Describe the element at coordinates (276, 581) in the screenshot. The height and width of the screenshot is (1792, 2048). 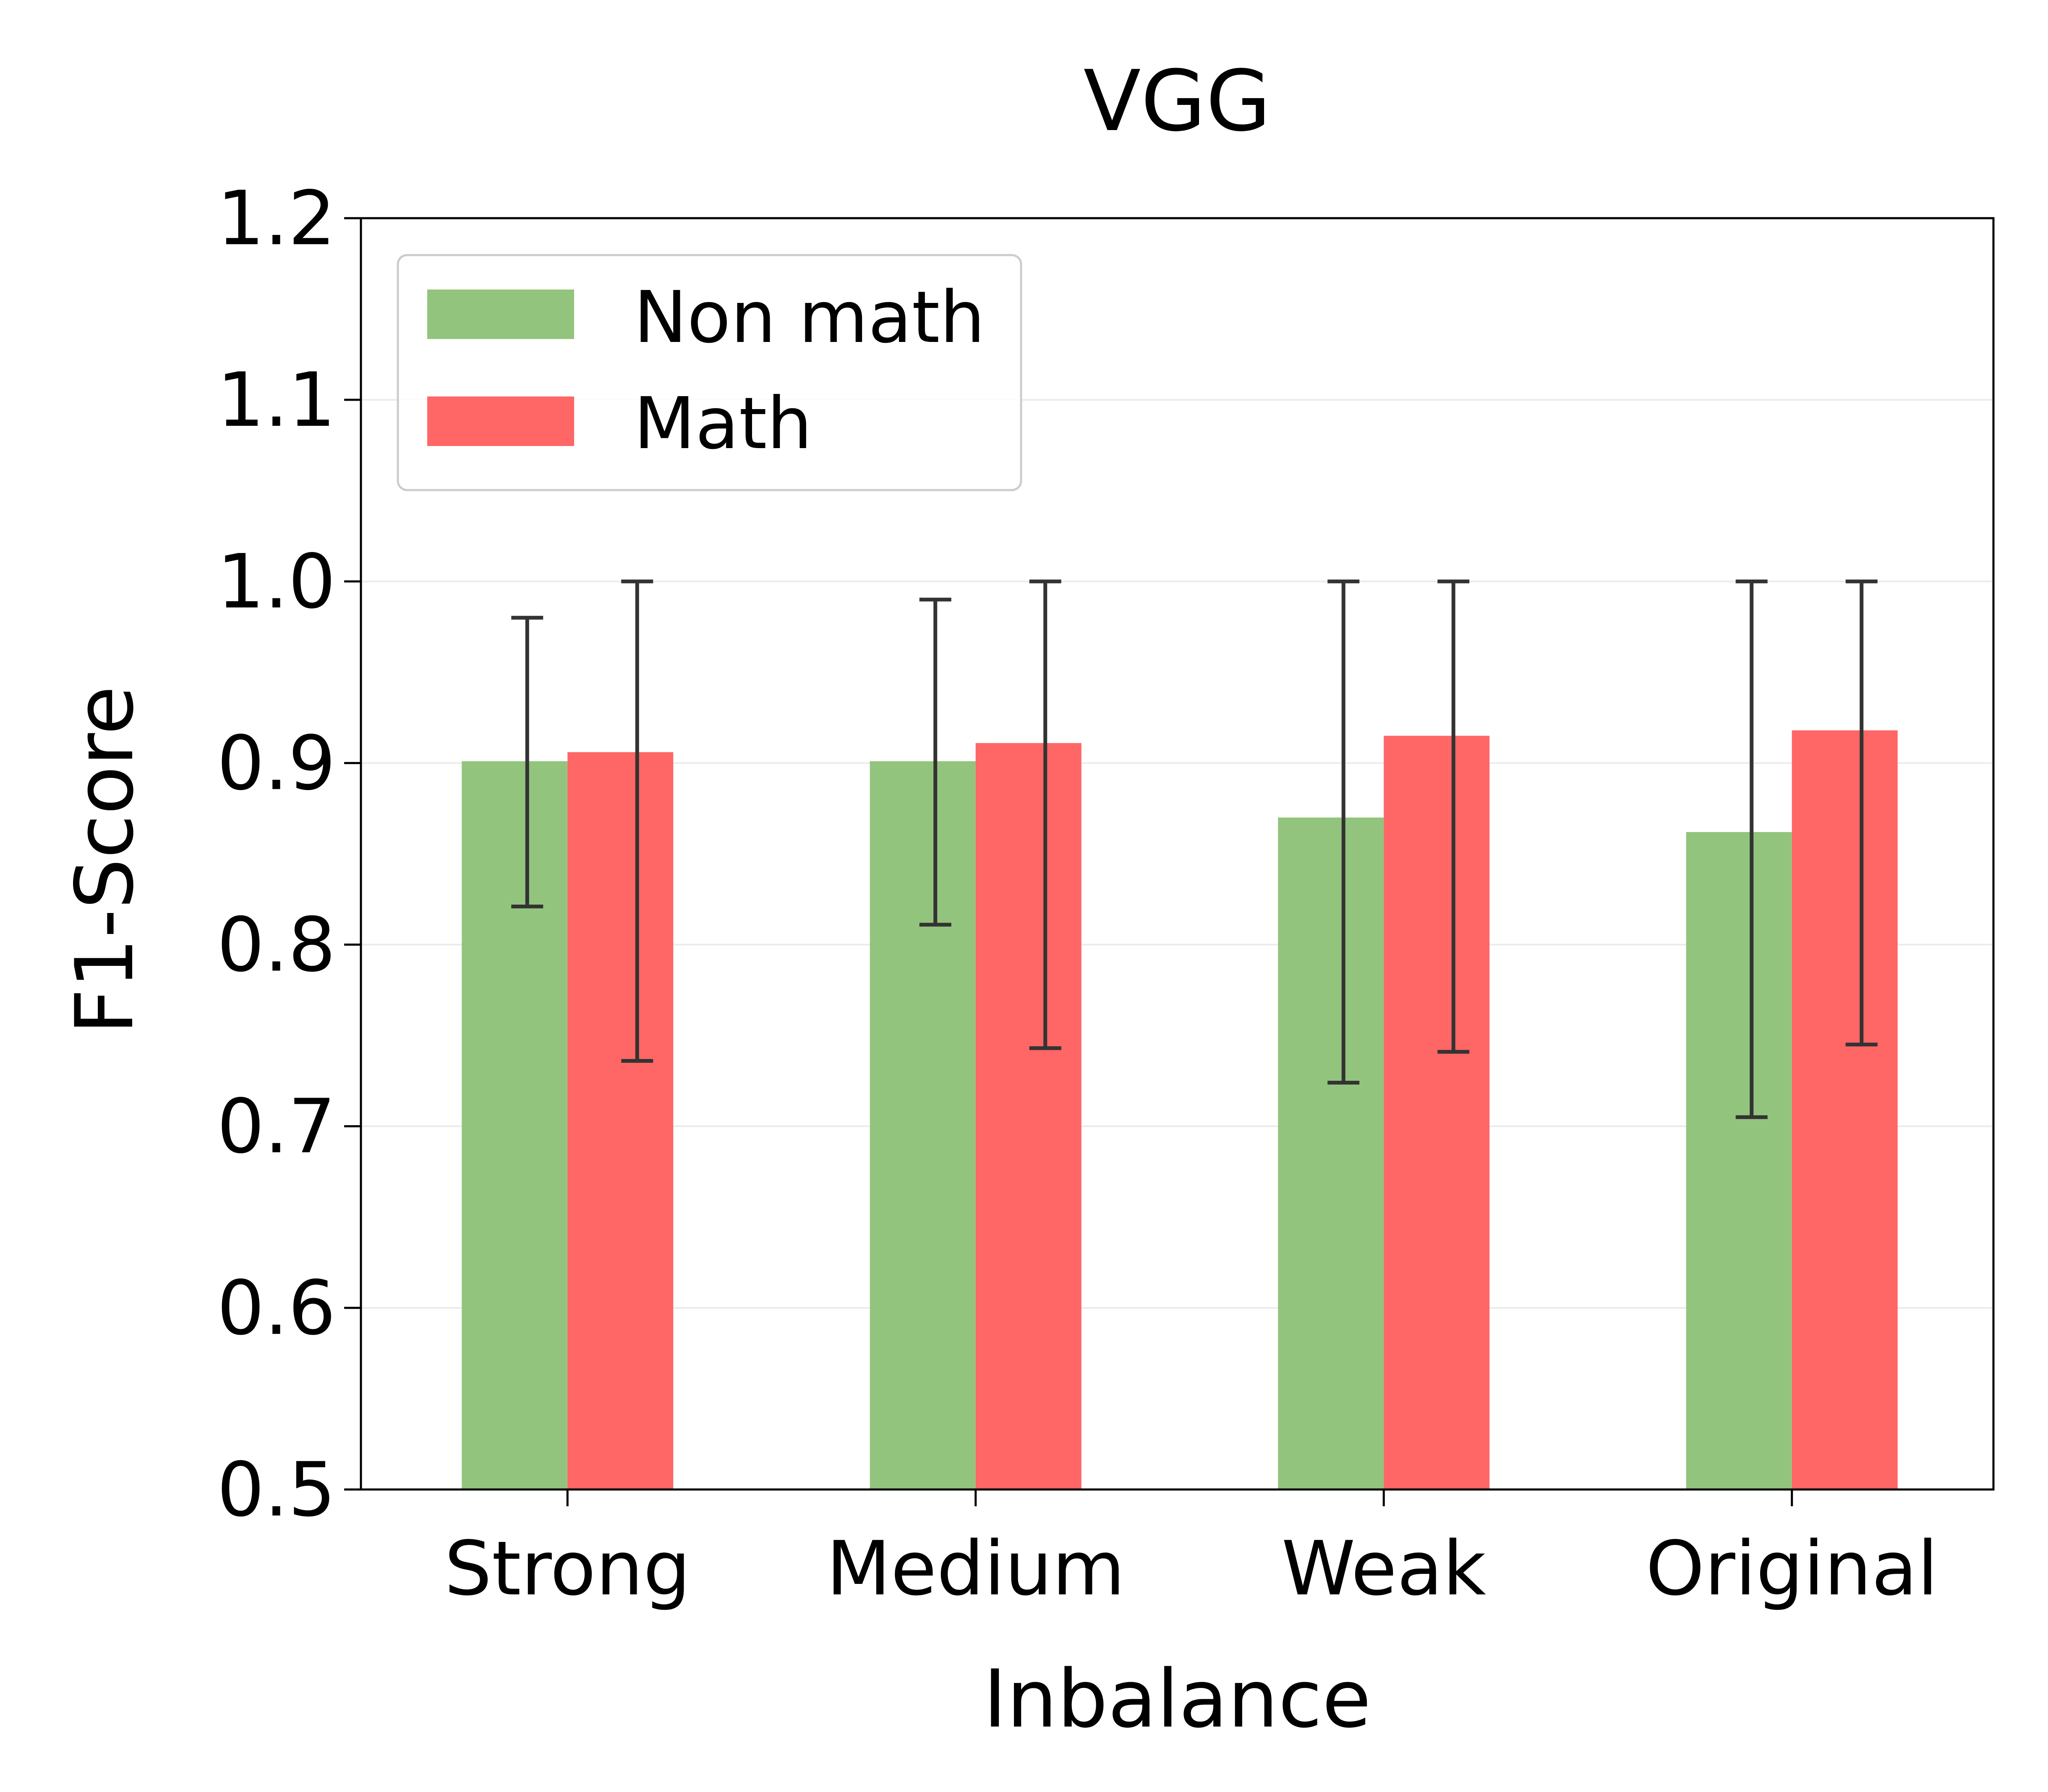
I see `y-tick-label: 1.0` at that location.